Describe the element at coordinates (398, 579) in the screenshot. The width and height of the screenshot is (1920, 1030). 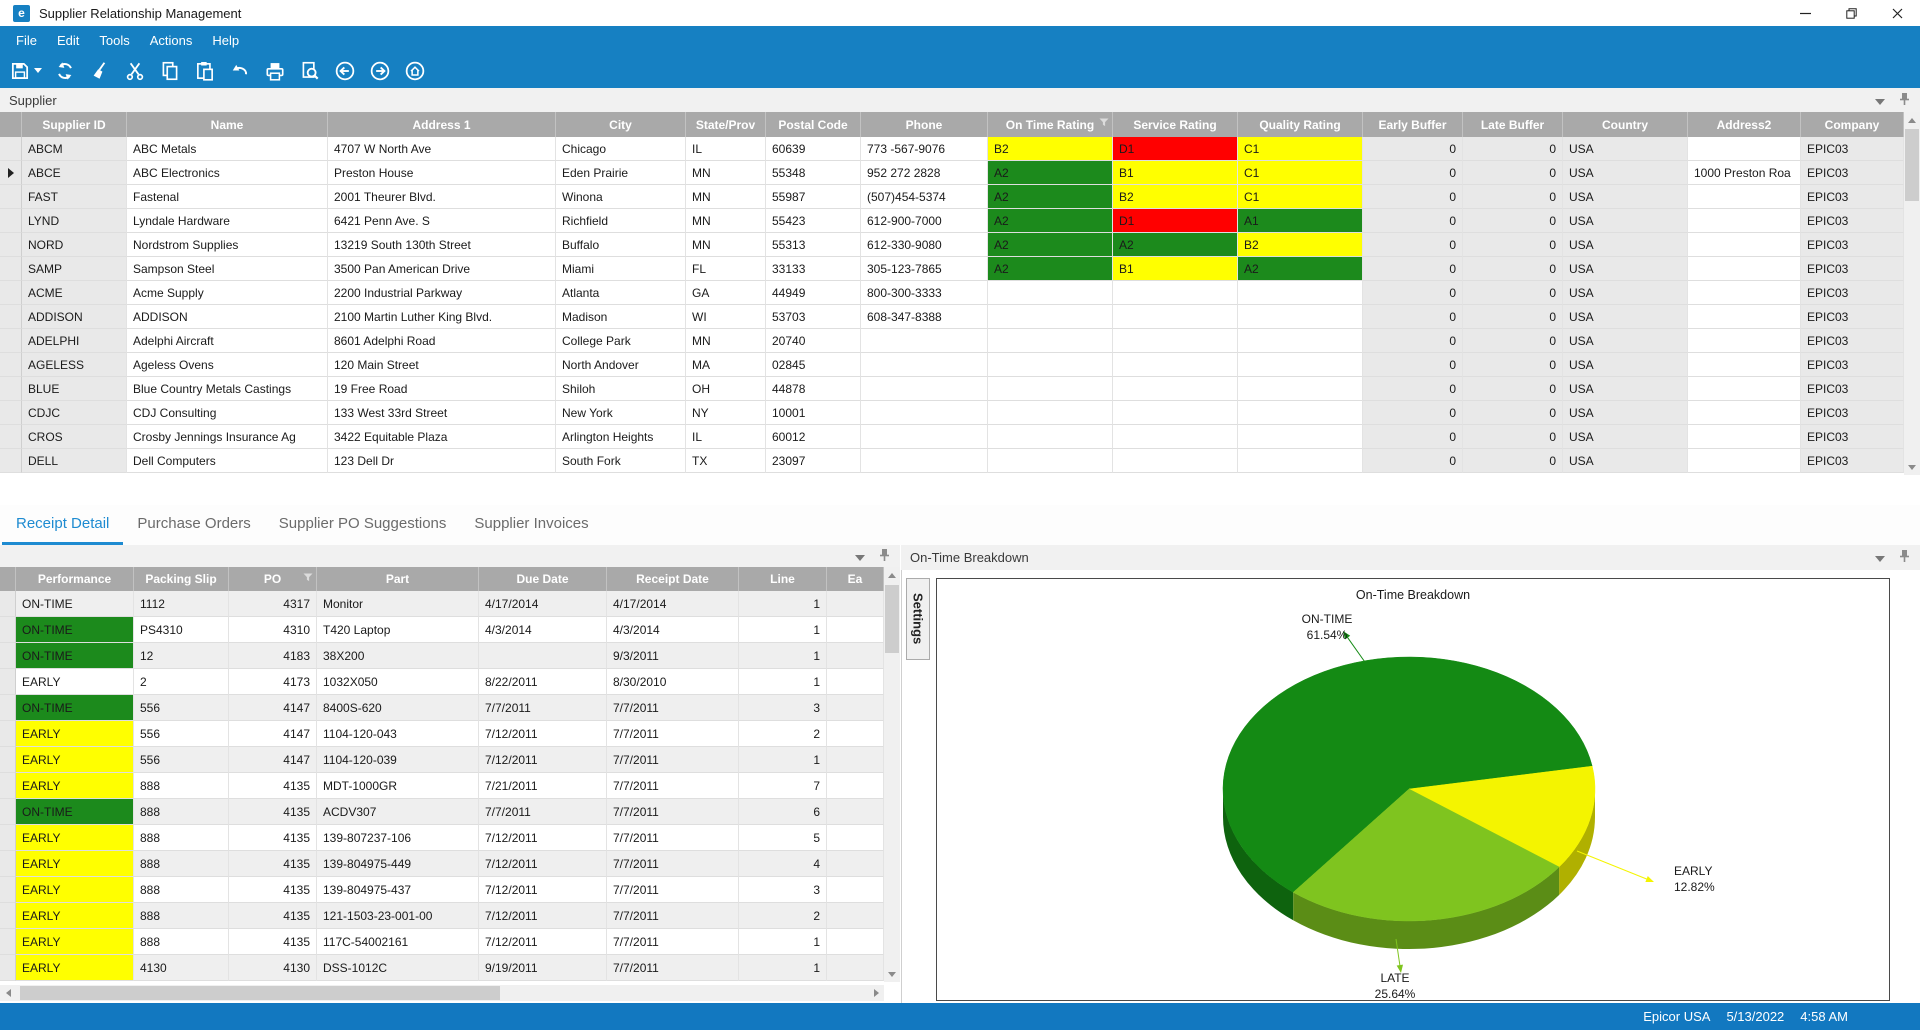
I see `column-header-part: Part` at that location.